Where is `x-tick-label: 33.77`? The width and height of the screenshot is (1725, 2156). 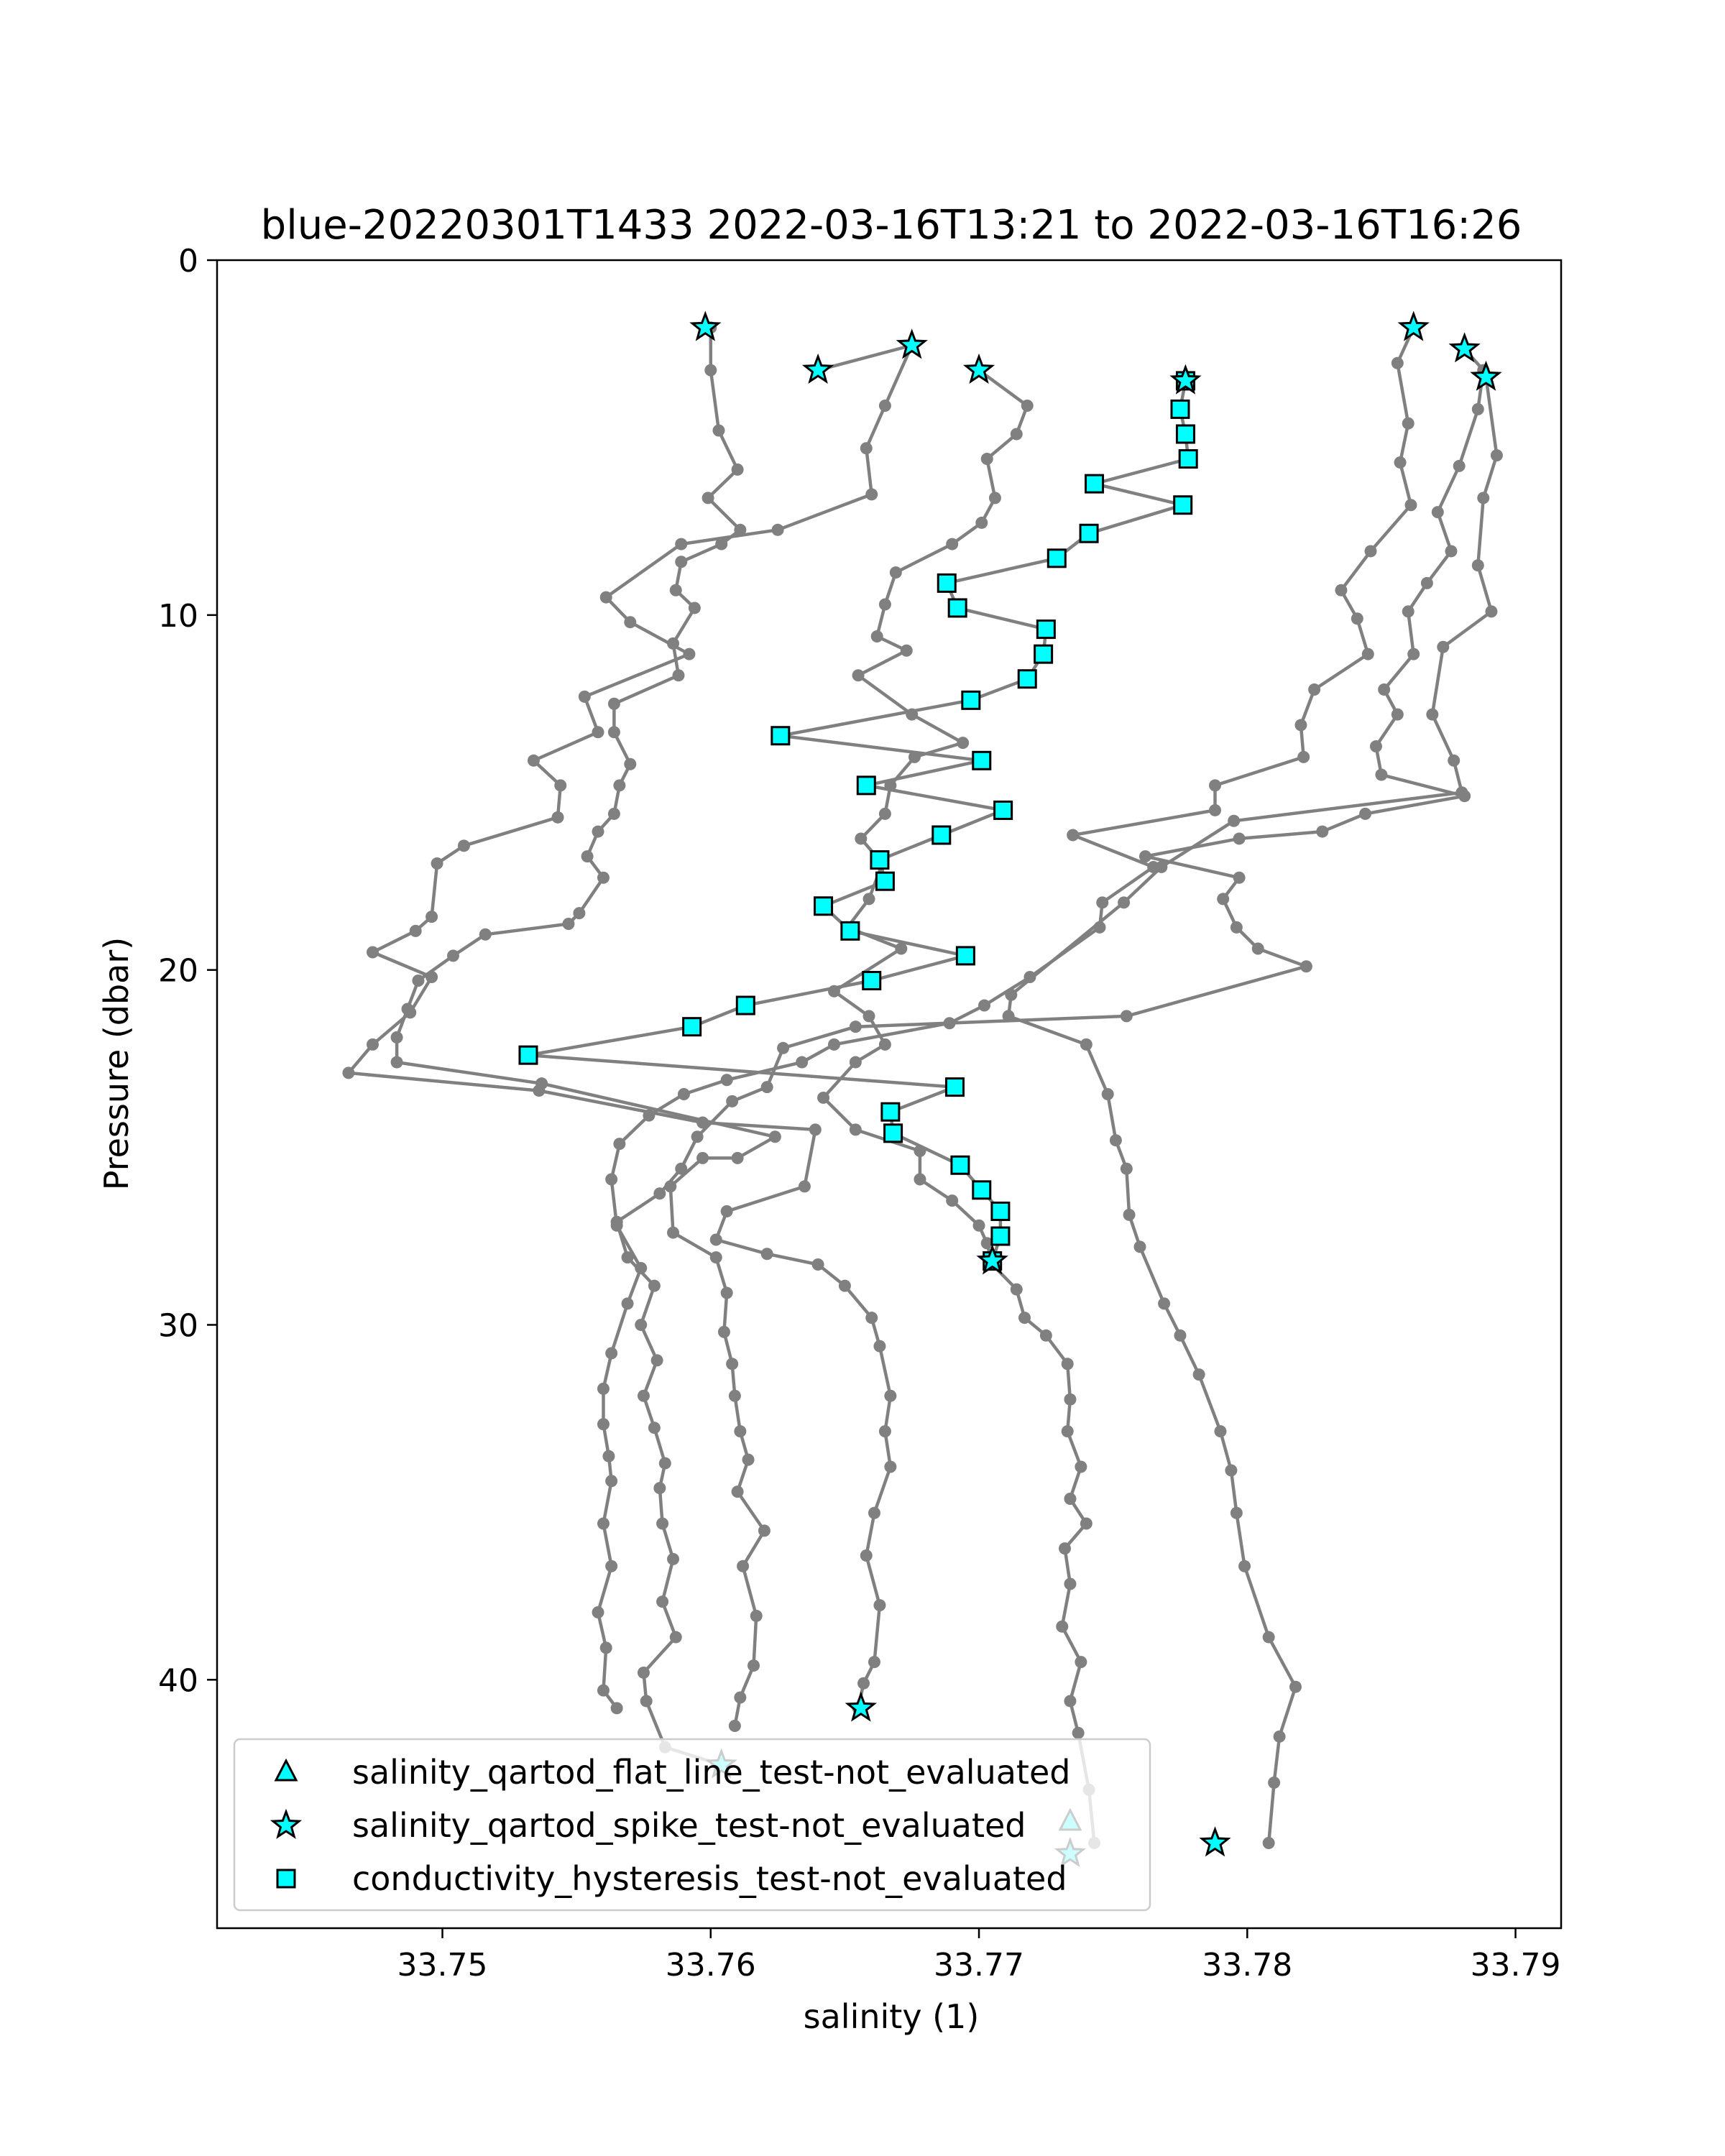 x-tick-label: 33.77 is located at coordinates (979, 1965).